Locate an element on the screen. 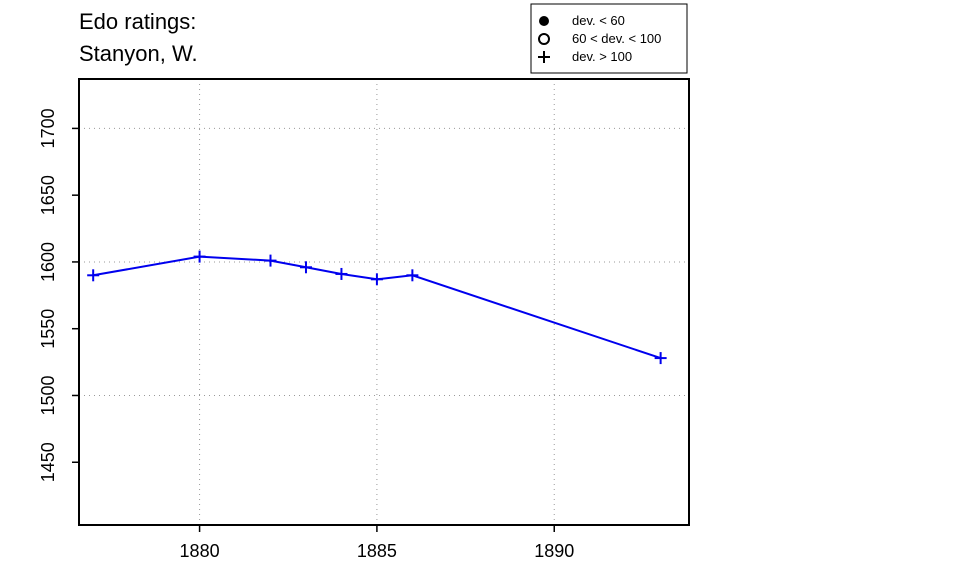 Image resolution: width=960 pixels, height=576 pixels. x-tick-label-1880: 1880 is located at coordinates (200, 551).